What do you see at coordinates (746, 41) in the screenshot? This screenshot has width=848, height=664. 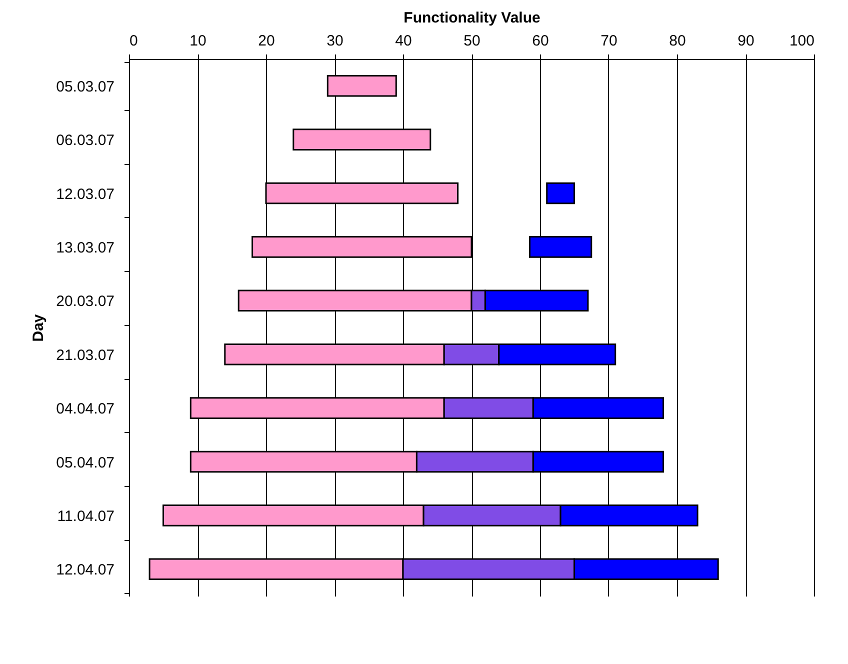 I see `x-tick-label: 90` at bounding box center [746, 41].